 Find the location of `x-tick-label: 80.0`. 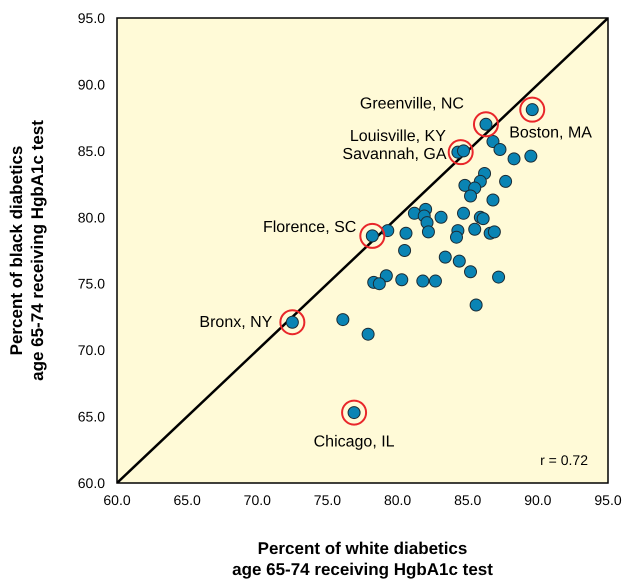

x-tick-label: 80.0 is located at coordinates (398, 500).